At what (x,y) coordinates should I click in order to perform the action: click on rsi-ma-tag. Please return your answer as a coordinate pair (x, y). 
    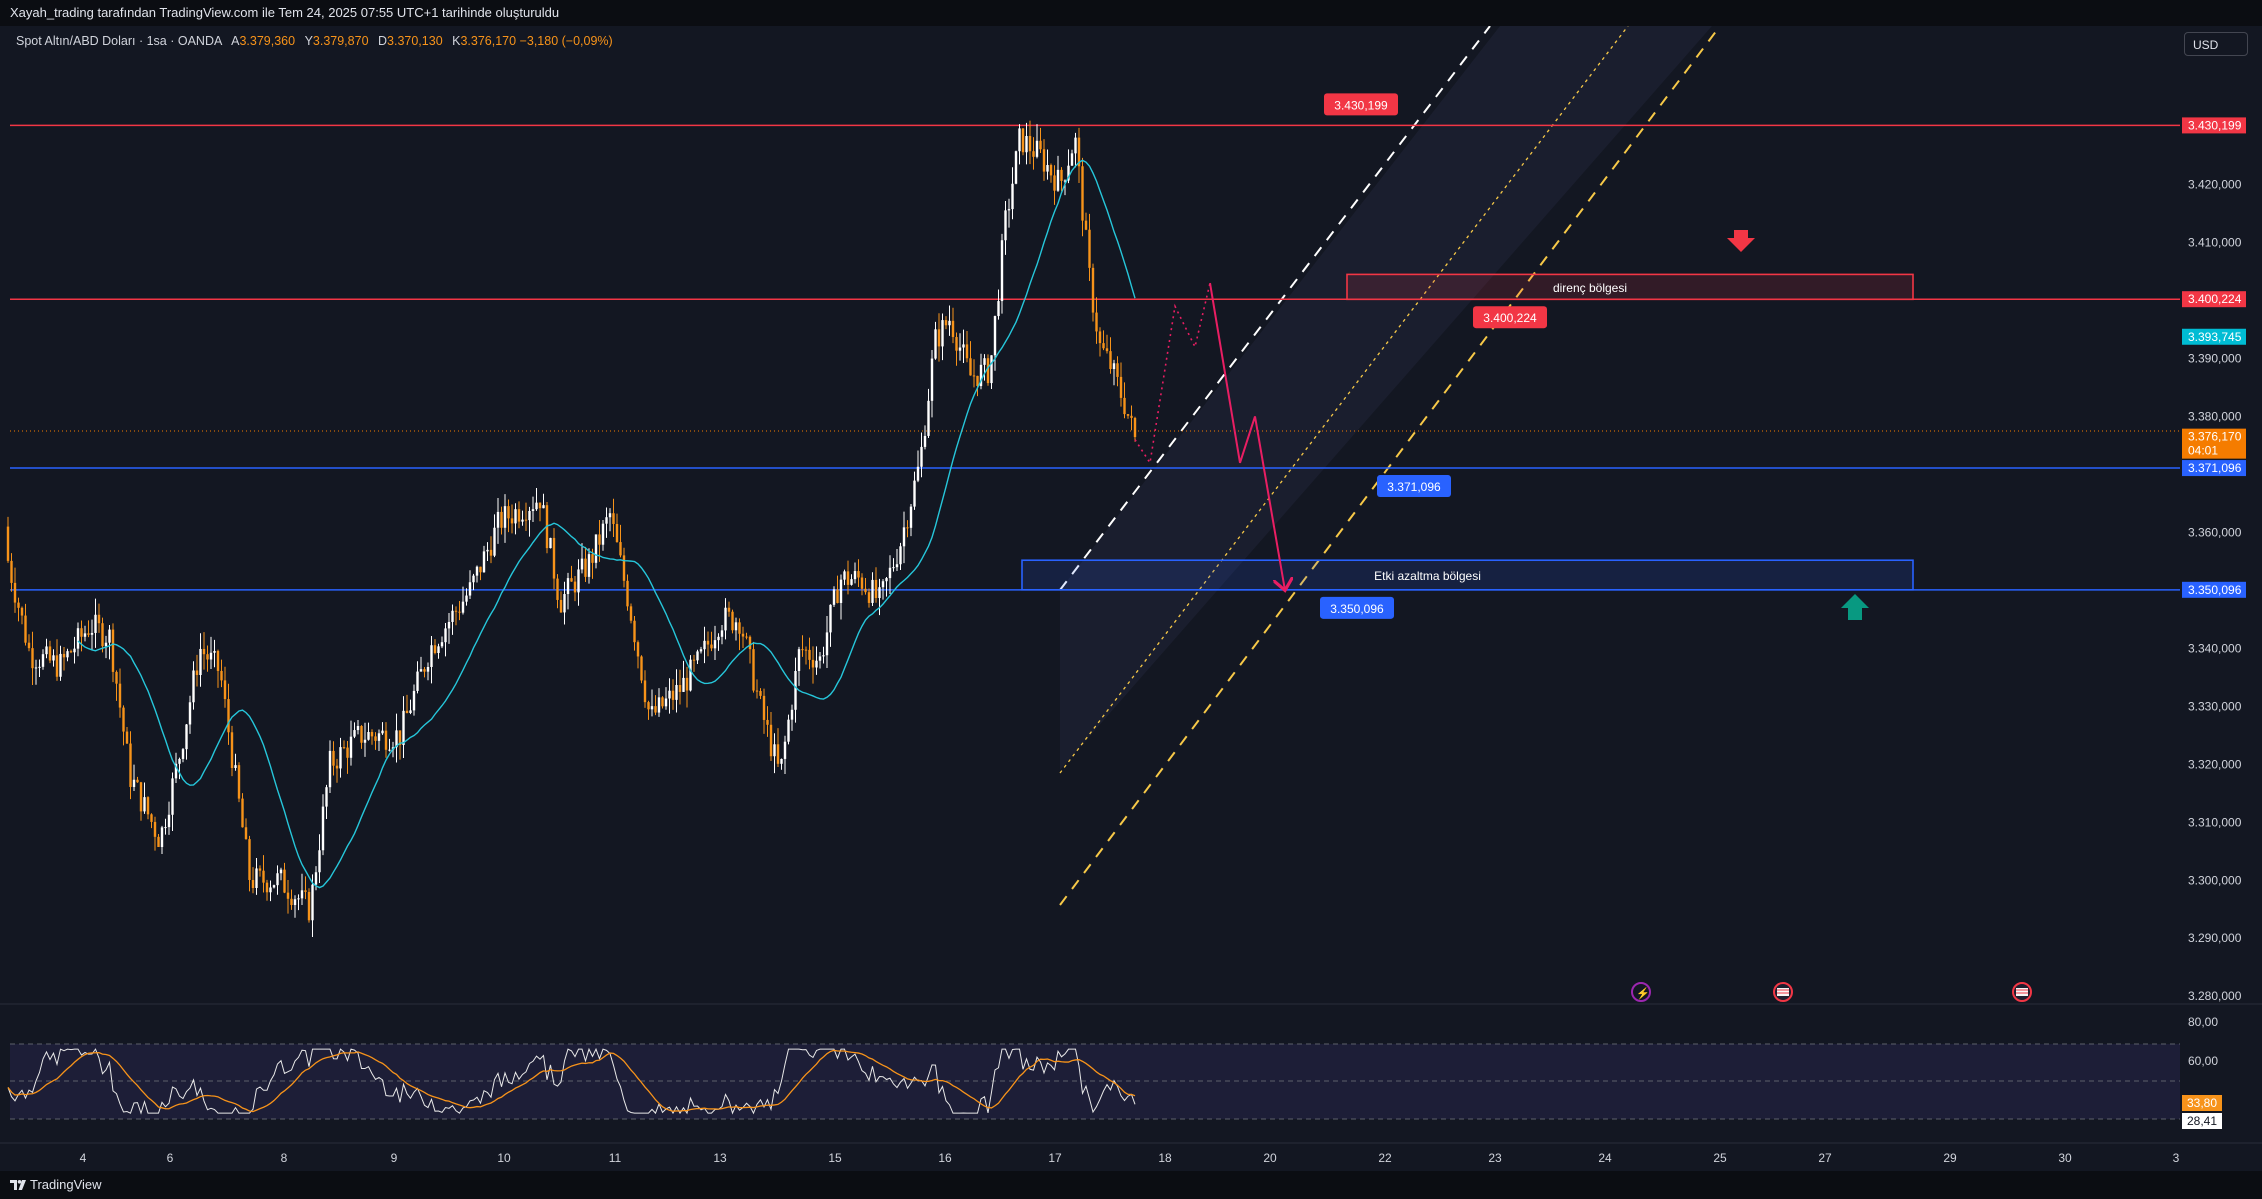
    Looking at the image, I should click on (2202, 1103).